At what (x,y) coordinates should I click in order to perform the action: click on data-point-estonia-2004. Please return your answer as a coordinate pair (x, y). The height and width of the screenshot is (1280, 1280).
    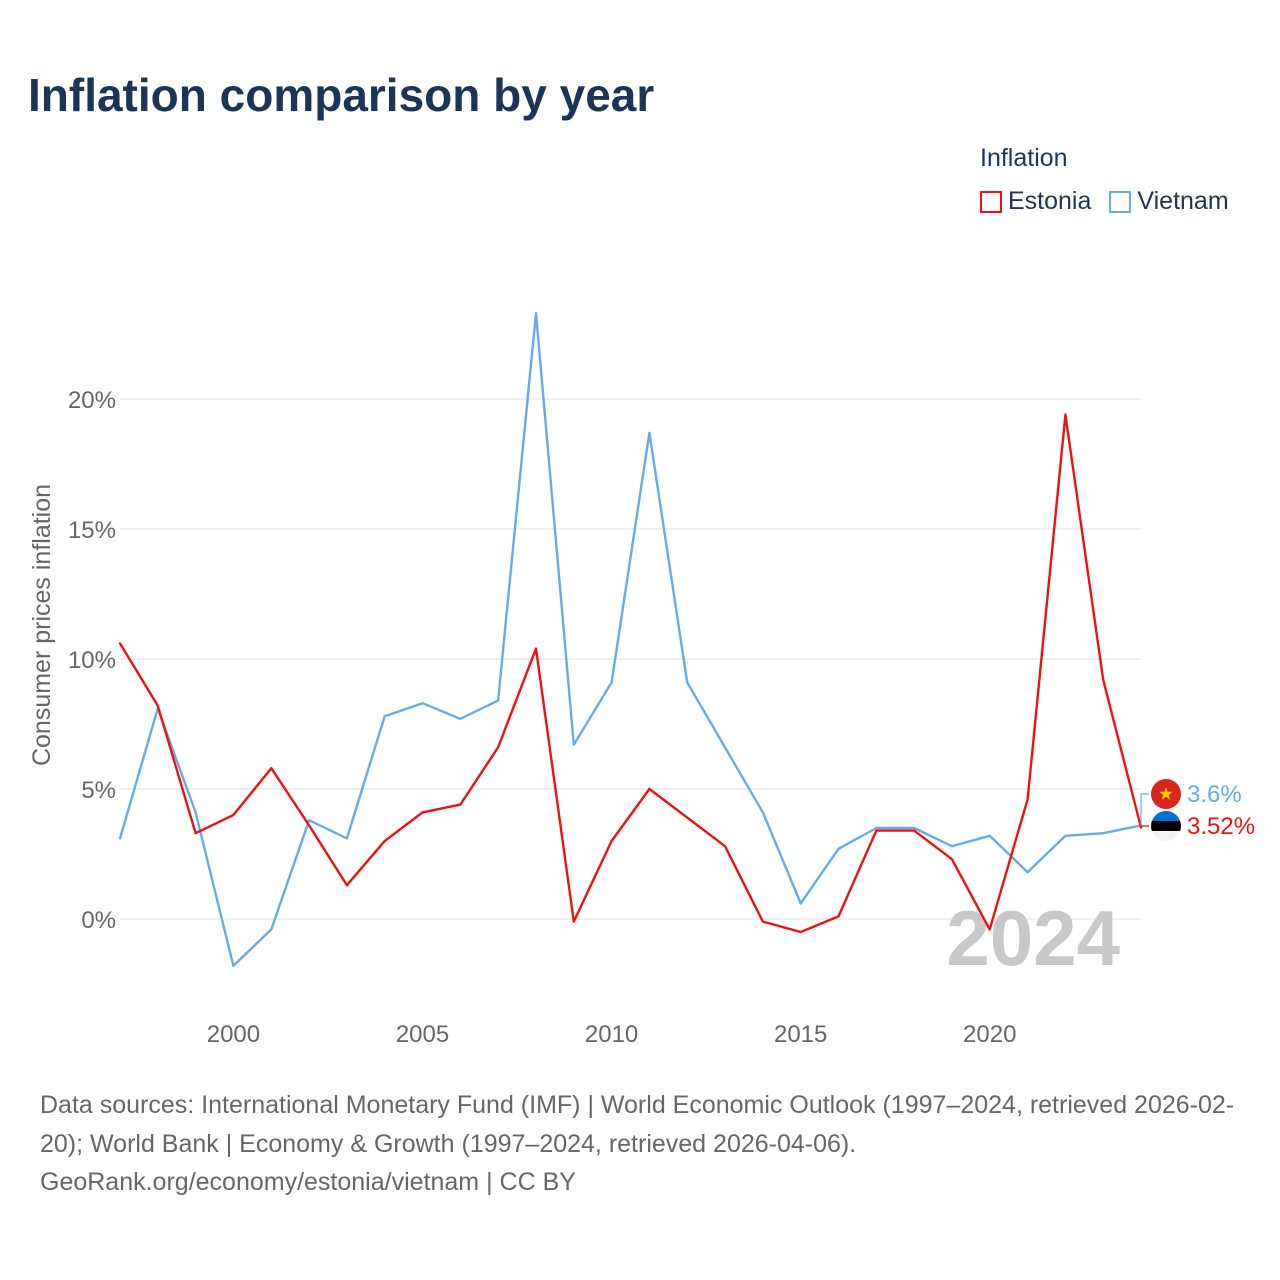
    Looking at the image, I should click on (385, 841).